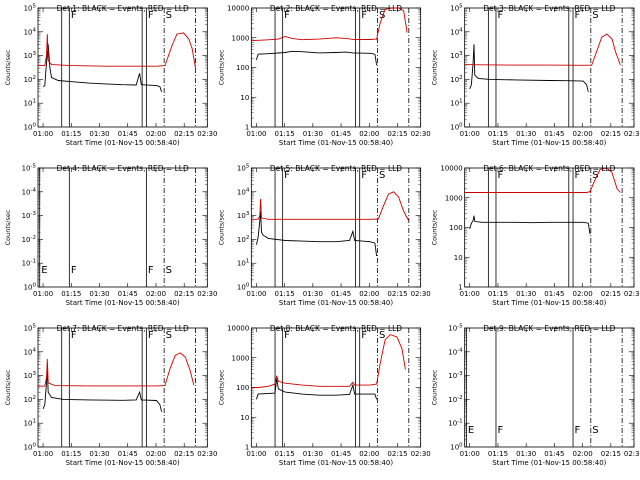 Image resolution: width=640 pixels, height=480 pixels. I want to click on y-tick-label: 10⁻⁴, so click(455, 351).